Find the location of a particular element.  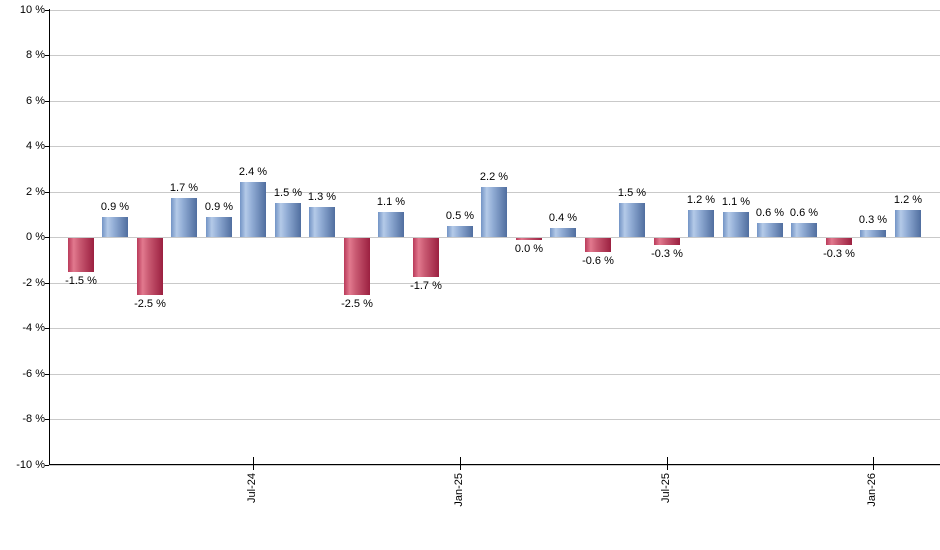

bar-value-label: 0.0 % is located at coordinates (529, 249).